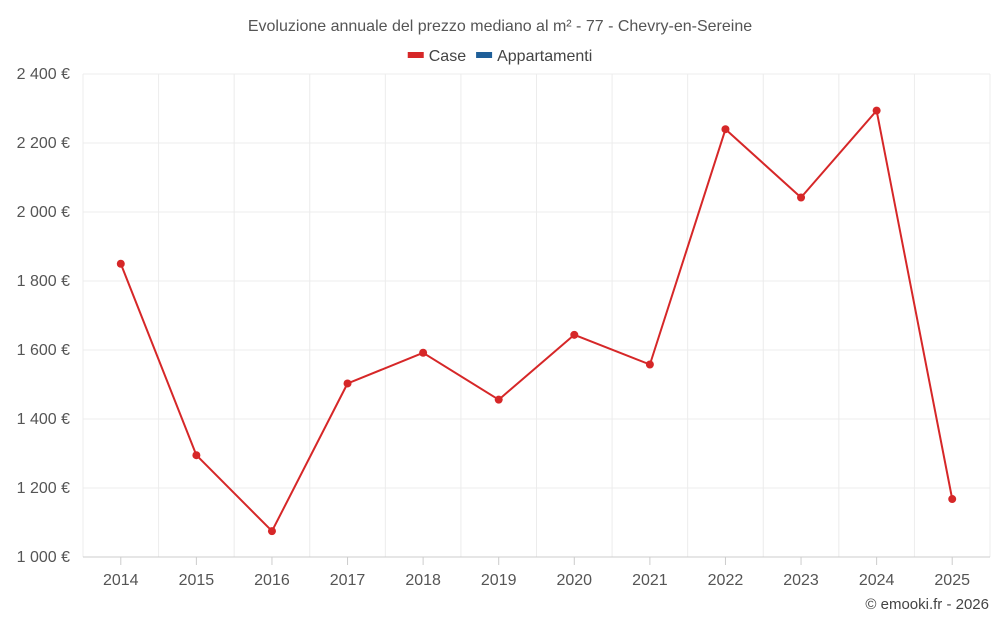 The image size is (1000, 625). Describe the element at coordinates (726, 580) in the screenshot. I see `x-tick-label: 2022` at that location.